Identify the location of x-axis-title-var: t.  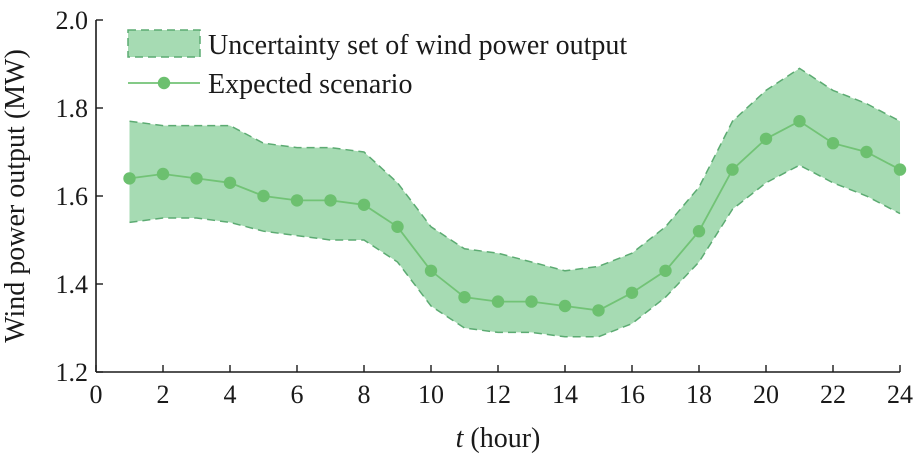
(460, 438).